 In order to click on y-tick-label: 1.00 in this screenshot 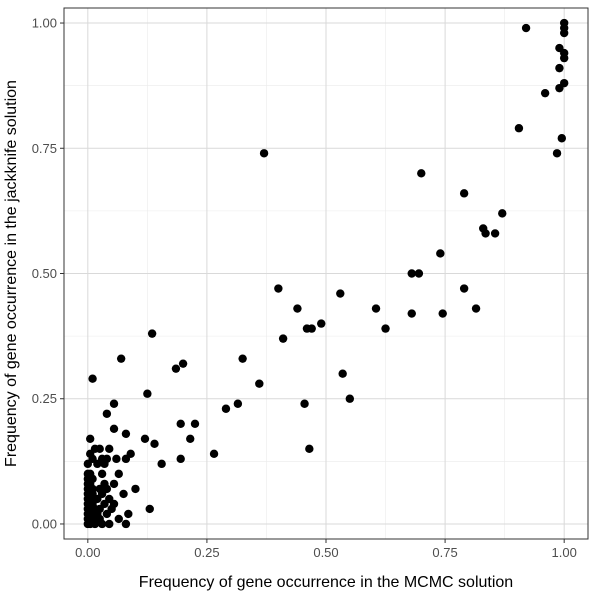, I will do `click(44, 23)`.